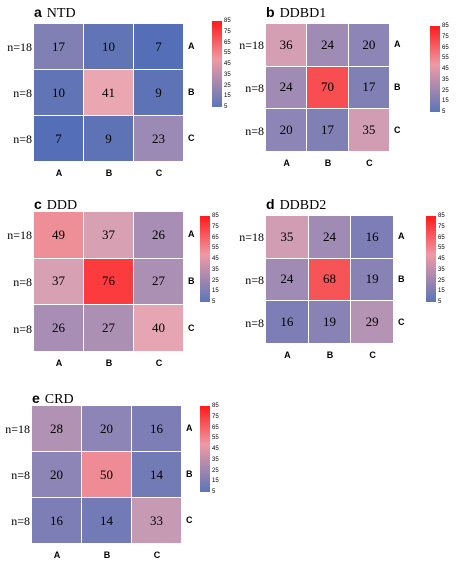 This screenshot has height=570, width=456. I want to click on colorbar-tick-label: 65, so click(215, 237).